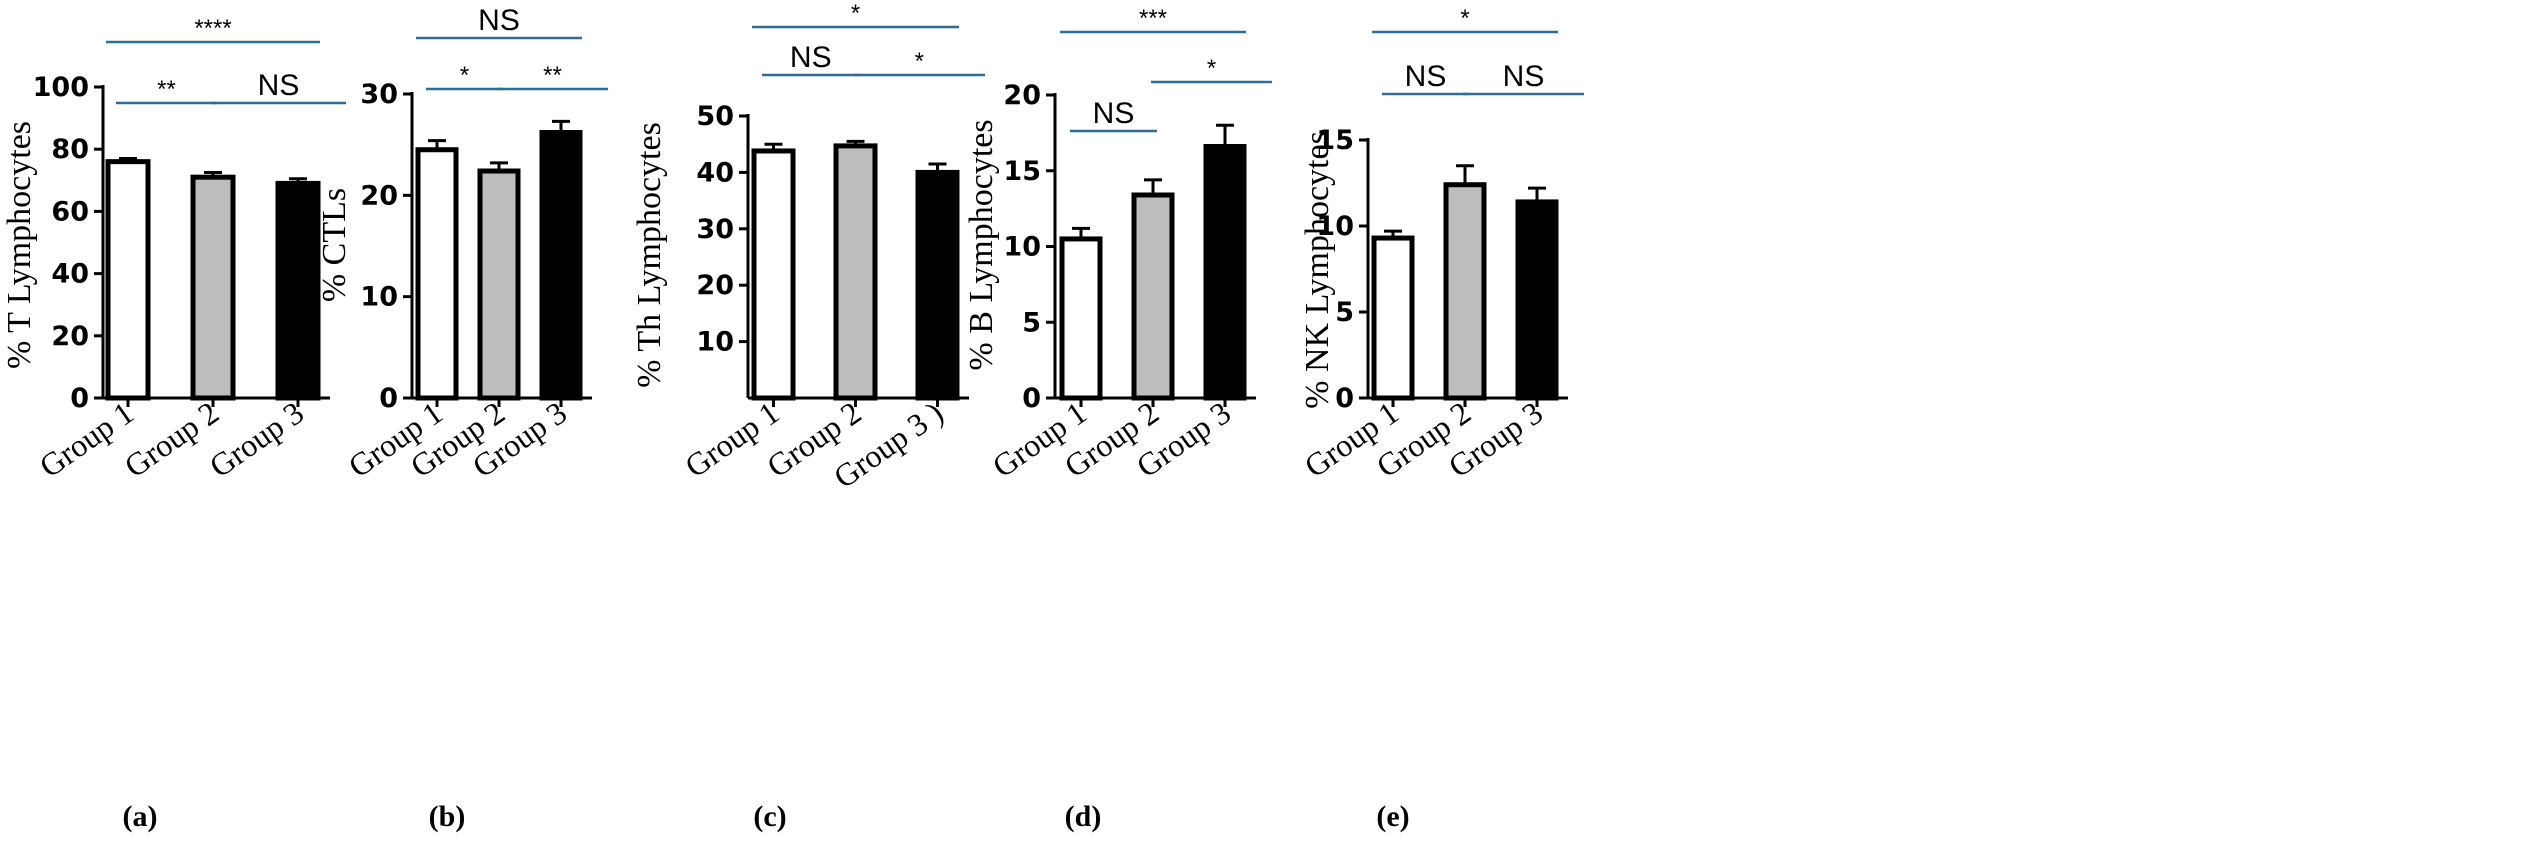 The image size is (2542, 862). What do you see at coordinates (1317, 270) in the screenshot?
I see `y-axis-label: % NK Lymphocytes` at bounding box center [1317, 270].